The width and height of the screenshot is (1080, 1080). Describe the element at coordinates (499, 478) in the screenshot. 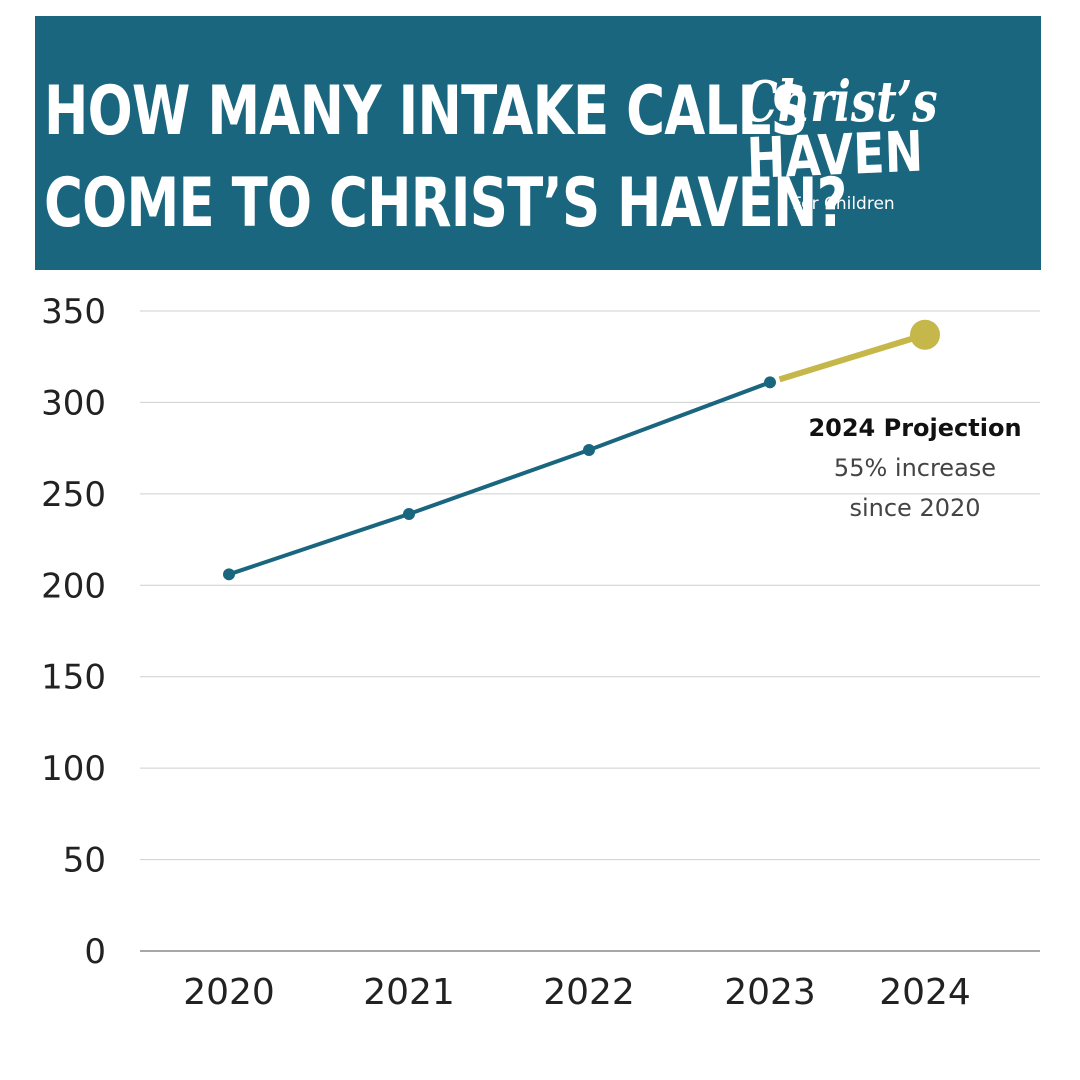

I see `actual-series-line` at that location.